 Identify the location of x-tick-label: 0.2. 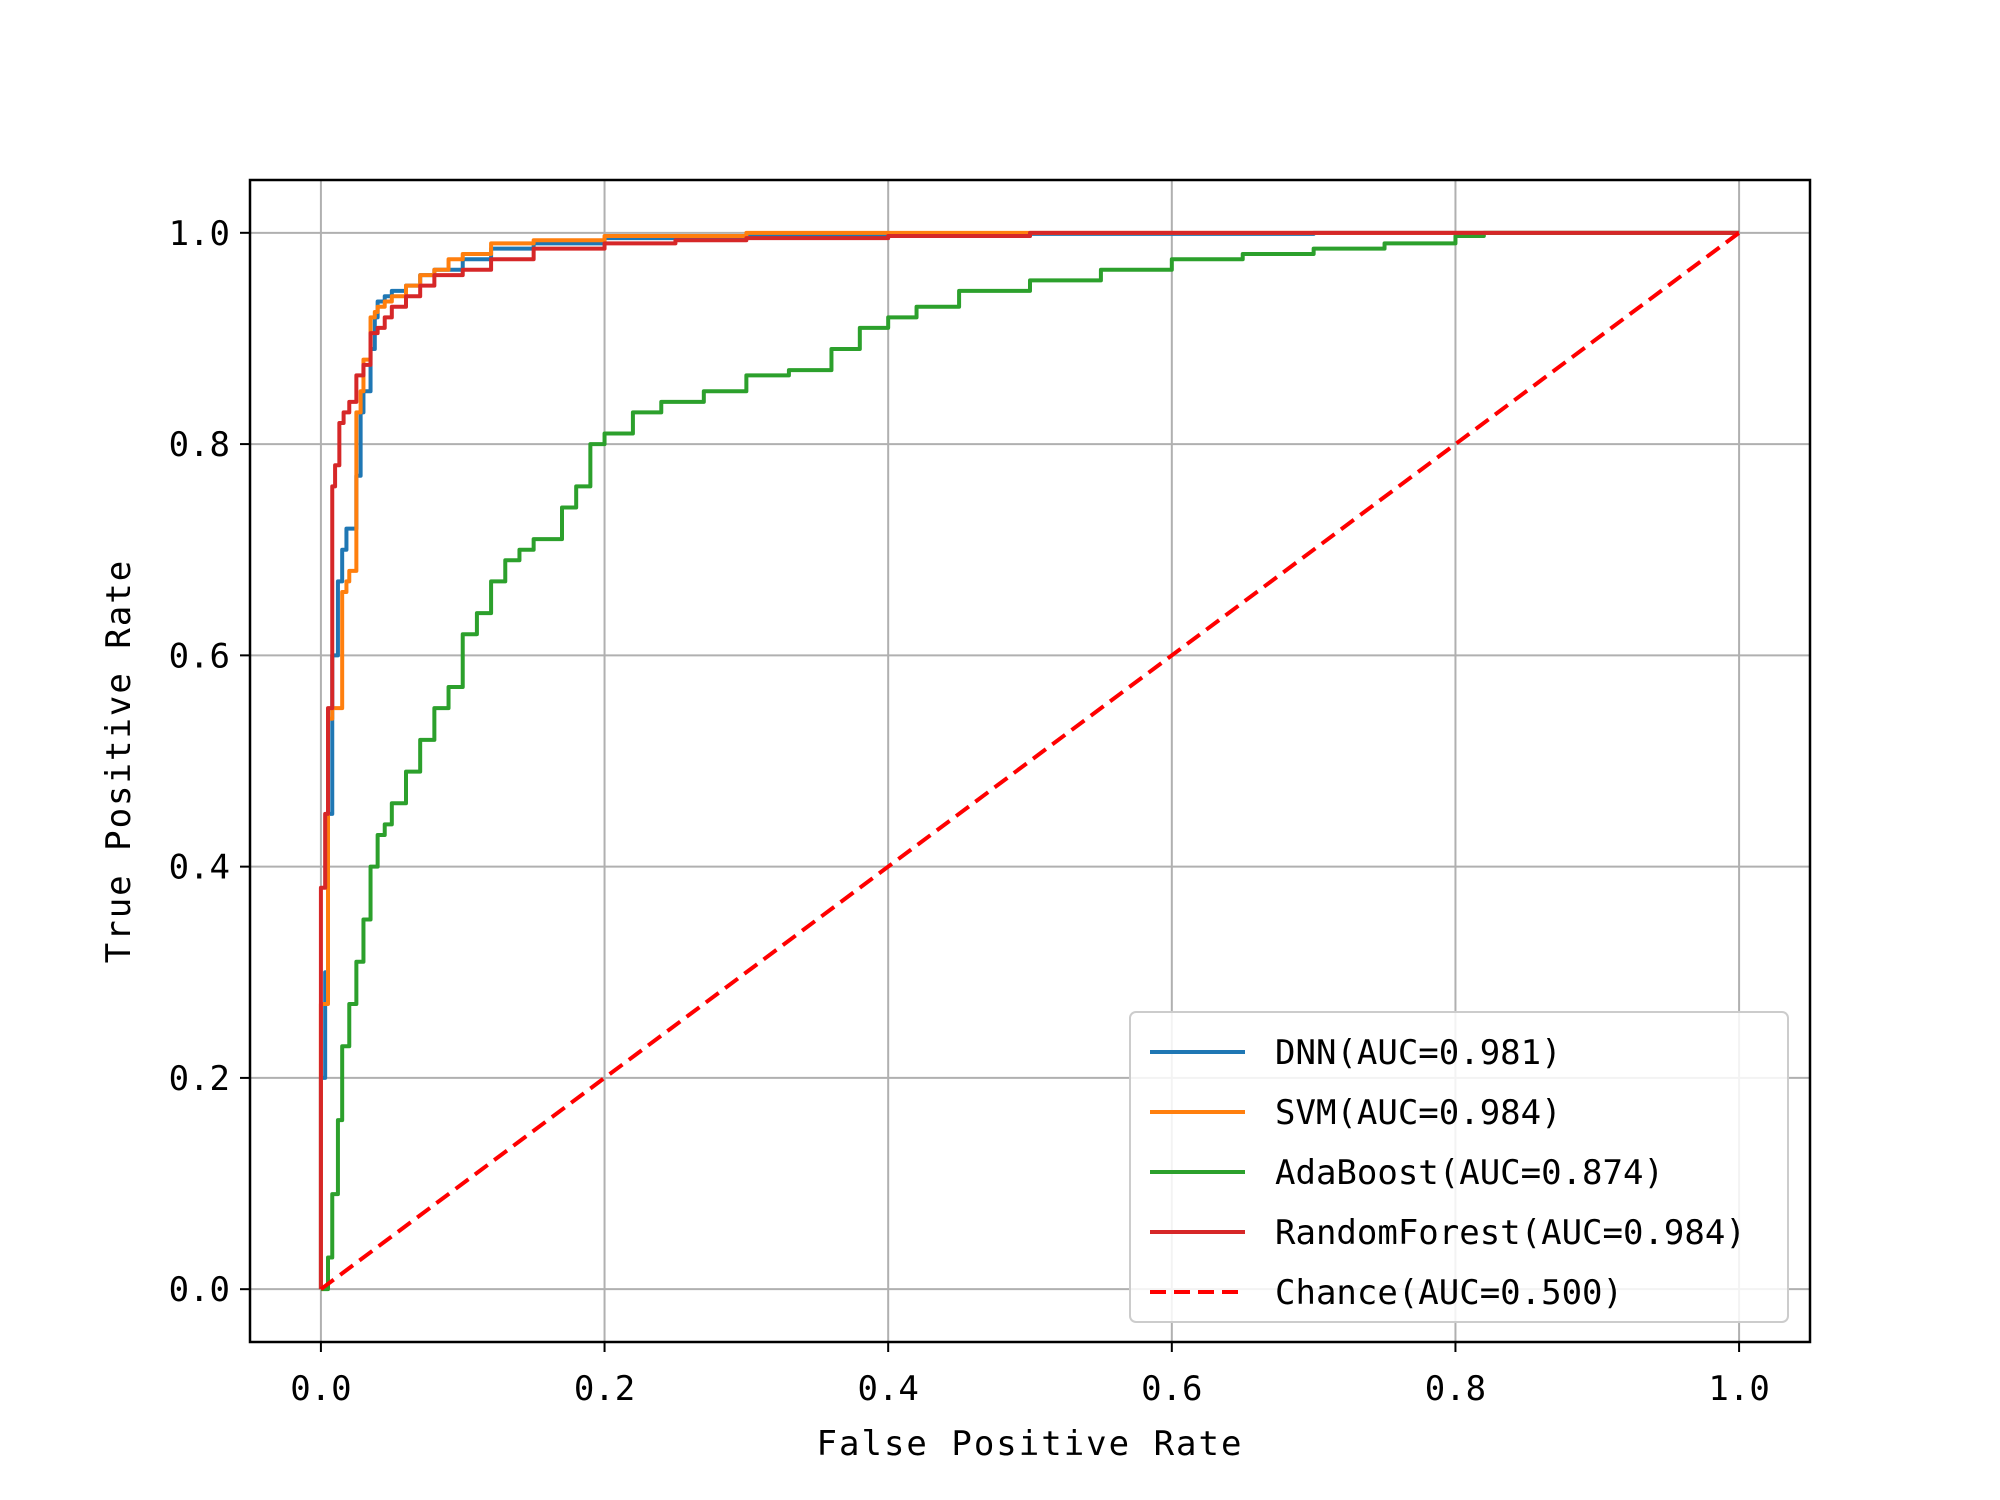
(604, 1389).